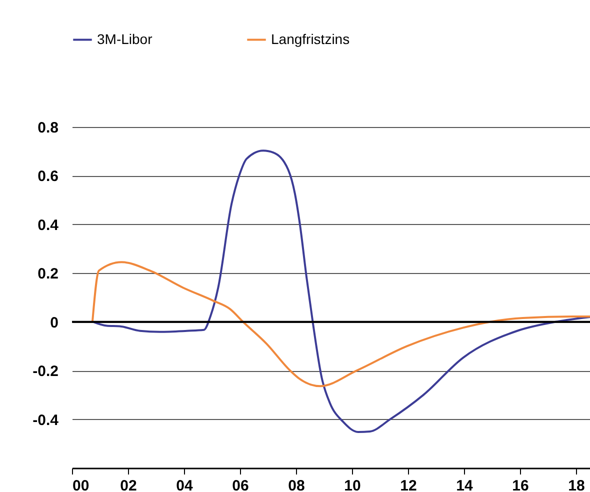  What do you see at coordinates (465, 485) in the screenshot?
I see `x-tick-label: 14` at bounding box center [465, 485].